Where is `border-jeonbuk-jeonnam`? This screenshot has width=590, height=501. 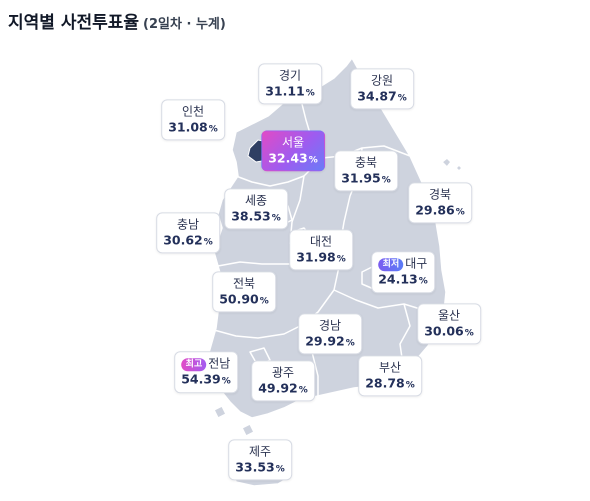 border-jeonbuk-jeonnam is located at coordinates (257, 332).